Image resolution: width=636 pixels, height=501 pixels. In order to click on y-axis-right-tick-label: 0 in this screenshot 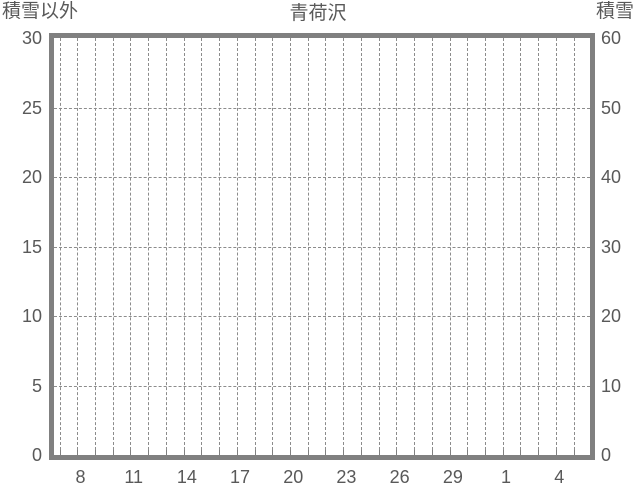, I will do `click(606, 455)`.